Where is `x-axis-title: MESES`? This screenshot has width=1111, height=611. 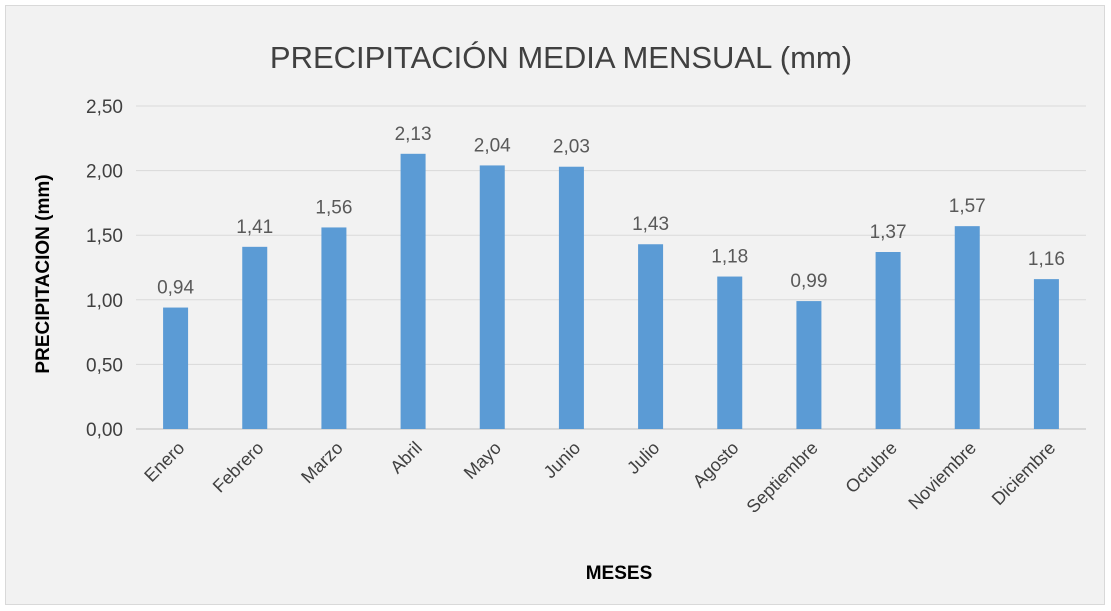
x-axis-title: MESES is located at coordinates (619, 573).